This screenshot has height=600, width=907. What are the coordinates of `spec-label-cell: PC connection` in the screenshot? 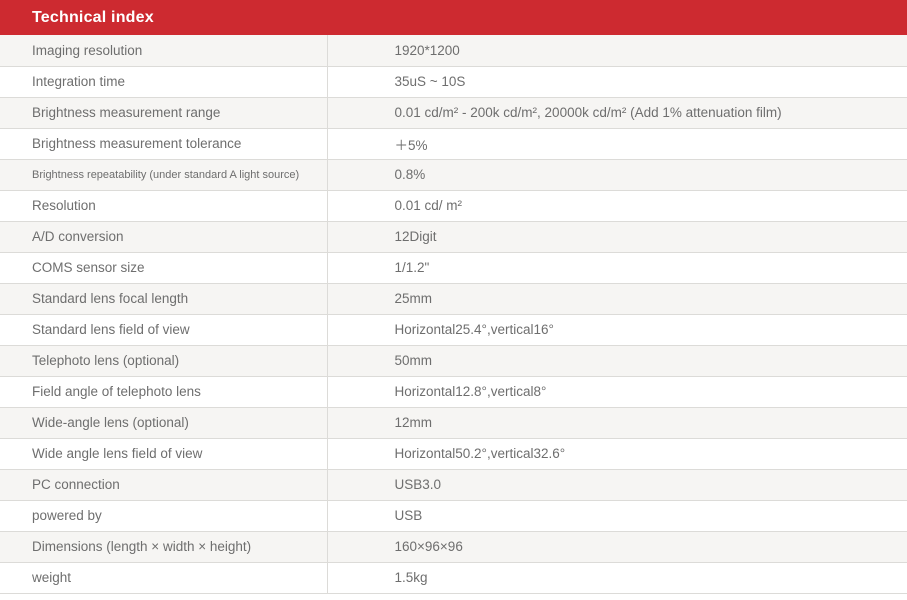 It's located at (164, 485).